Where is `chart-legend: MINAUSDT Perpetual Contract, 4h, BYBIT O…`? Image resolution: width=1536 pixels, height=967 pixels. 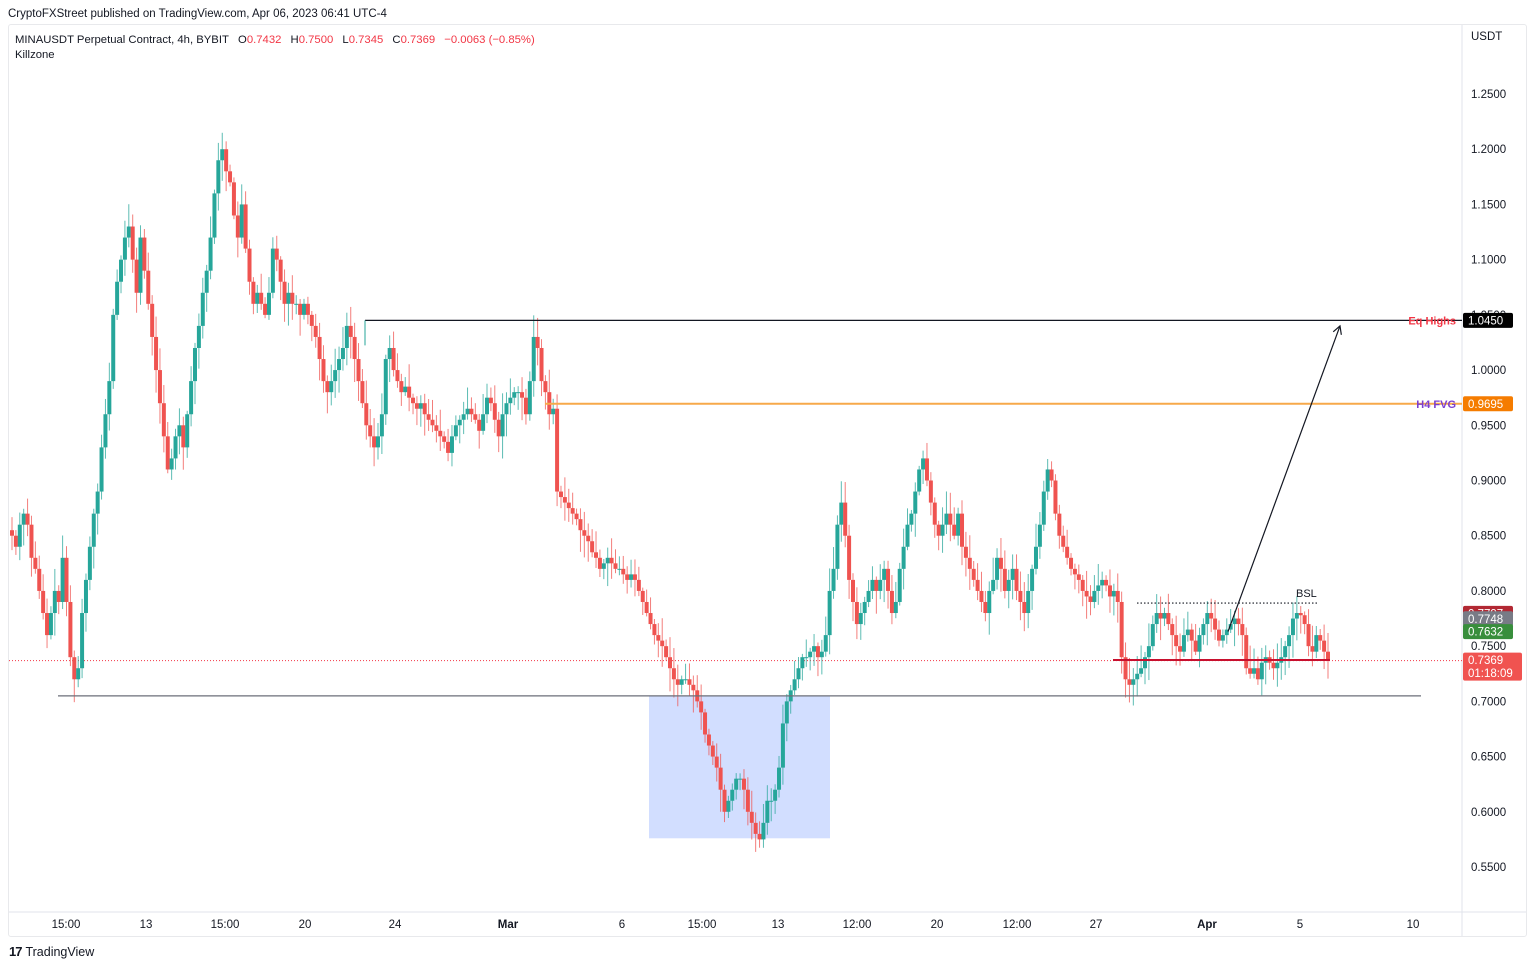 chart-legend: MINAUSDT Perpetual Contract, 4h, BYBIT O… is located at coordinates (275, 48).